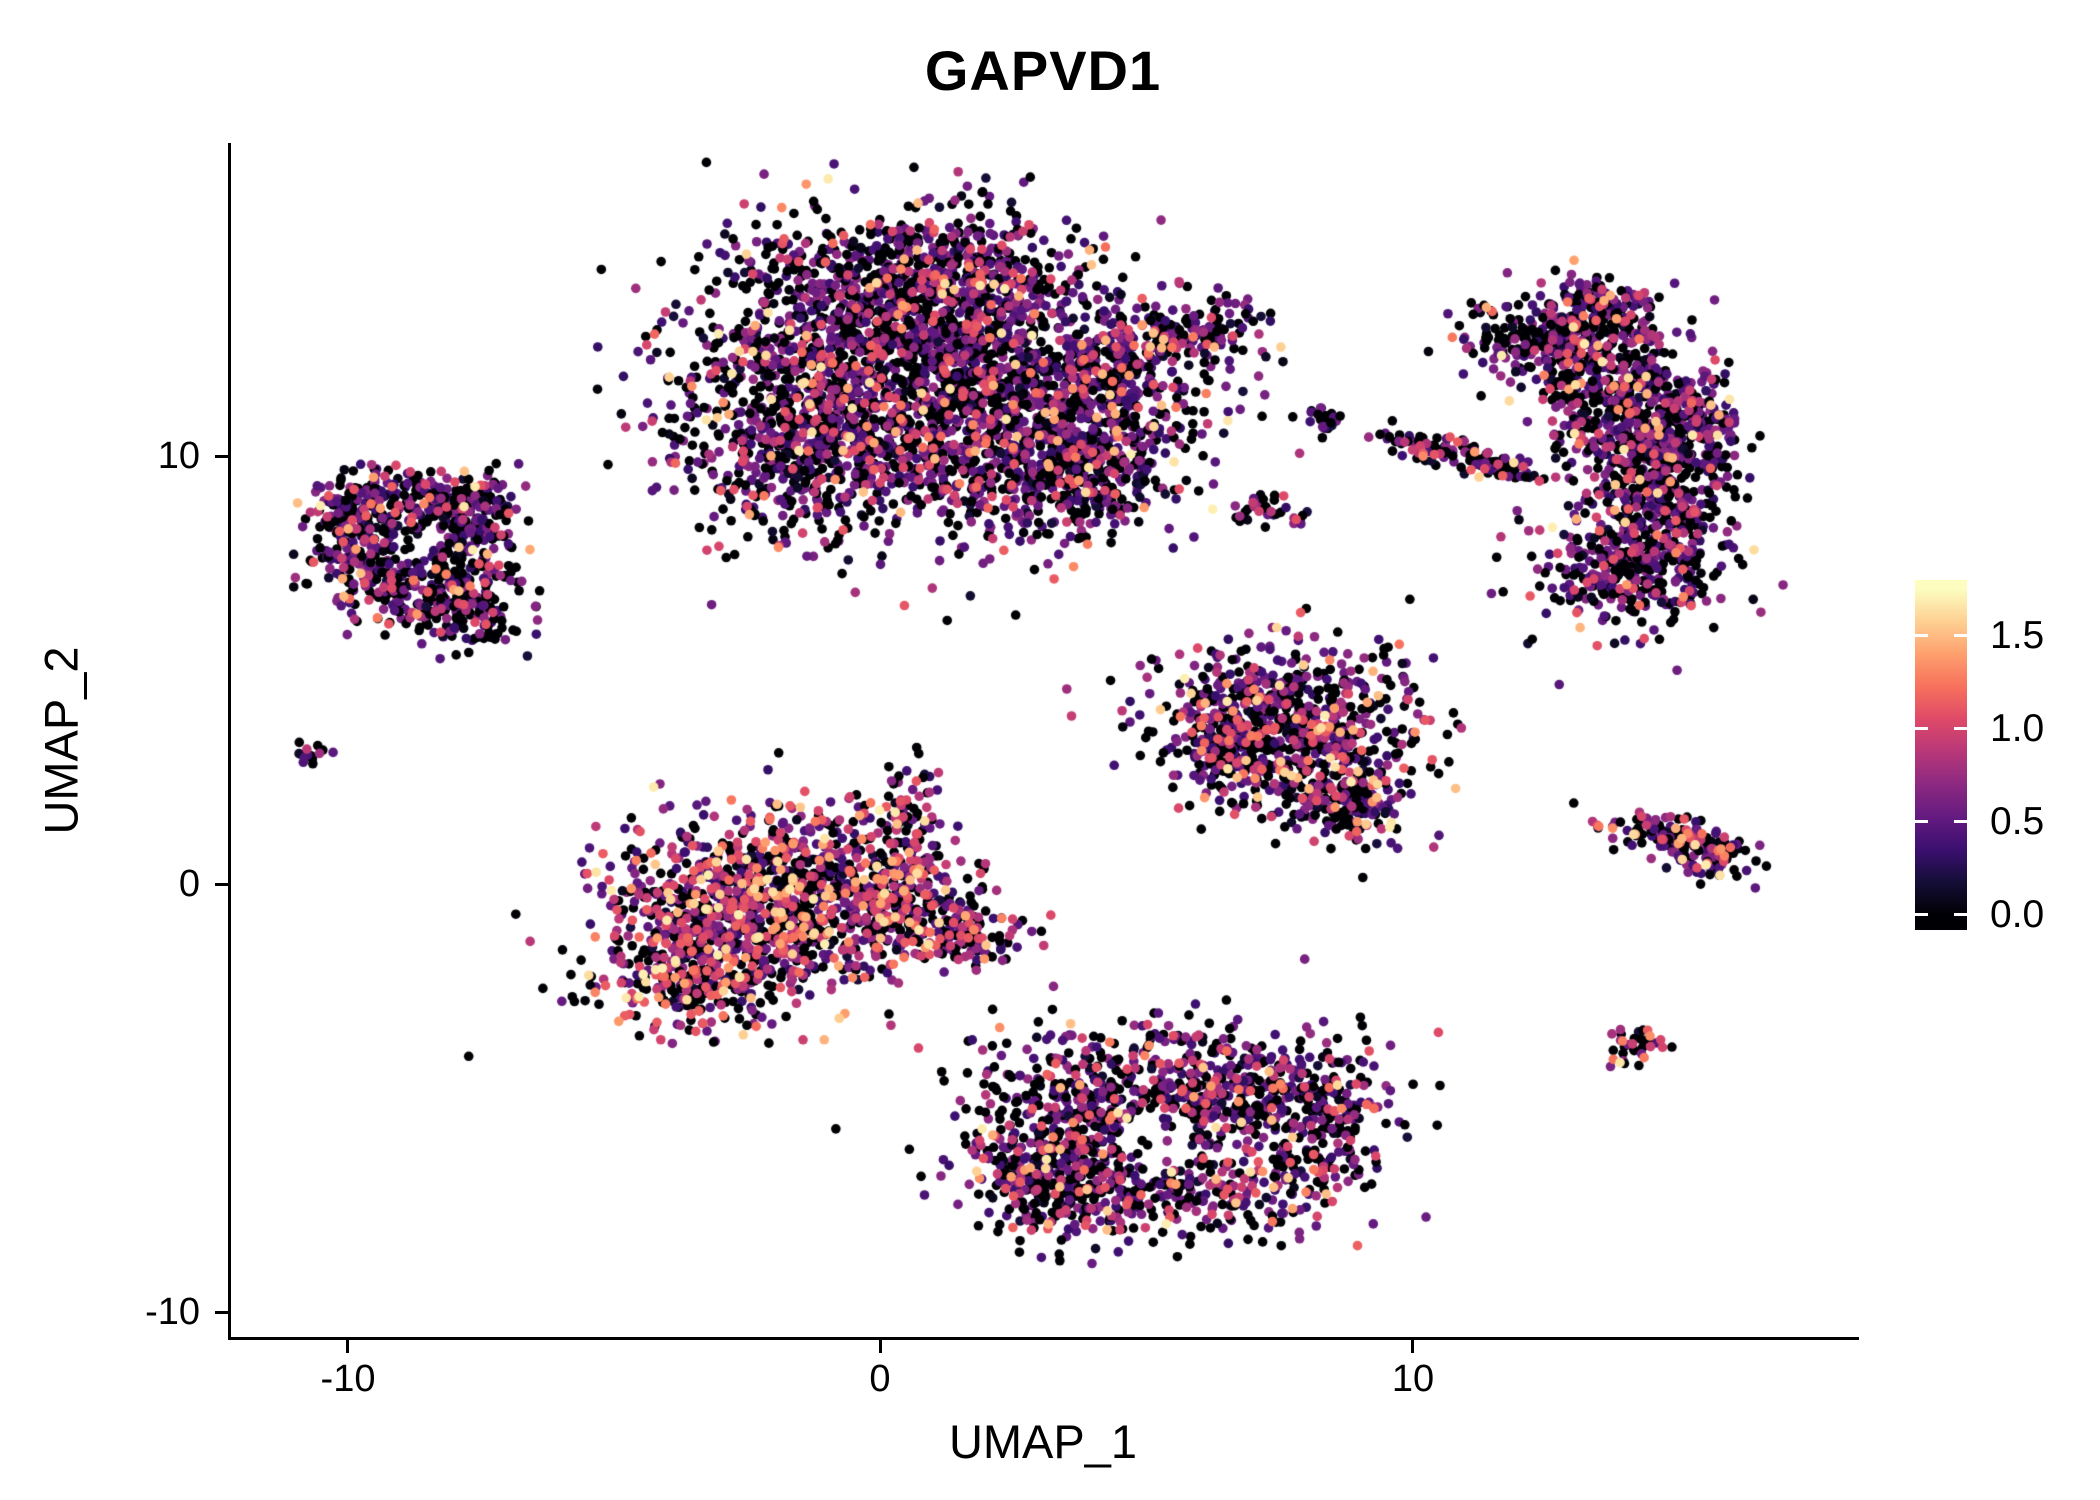 The image size is (2100, 1500). Describe the element at coordinates (2017, 914) in the screenshot. I see `colorbar-tick-label: 0.0` at that location.